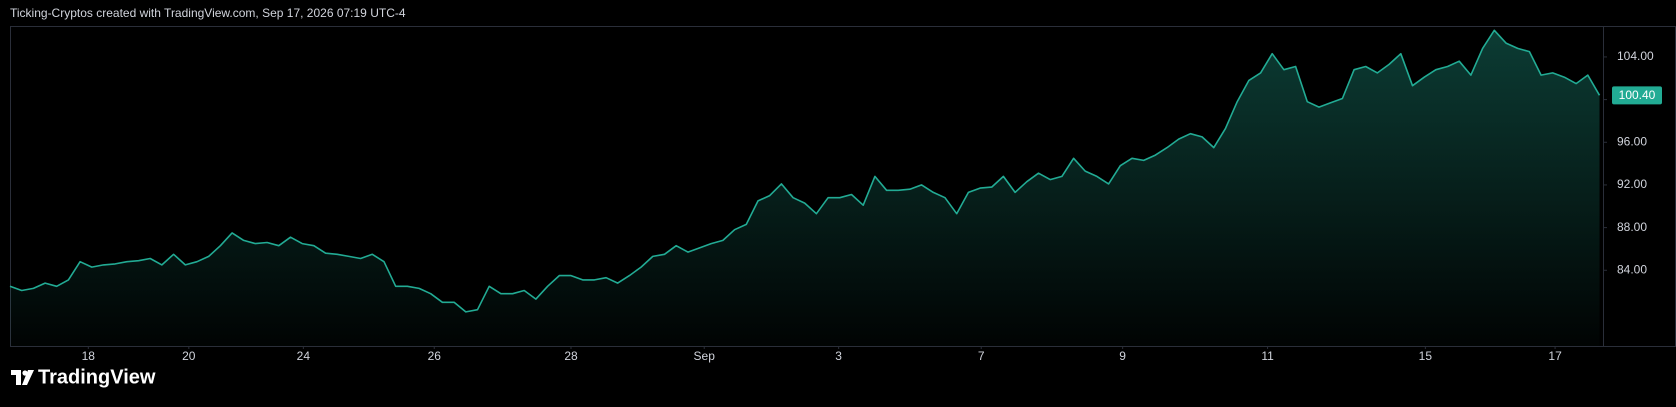 The width and height of the screenshot is (1676, 407). What do you see at coordinates (1632, 141) in the screenshot?
I see `y-tick-label: 96.00` at bounding box center [1632, 141].